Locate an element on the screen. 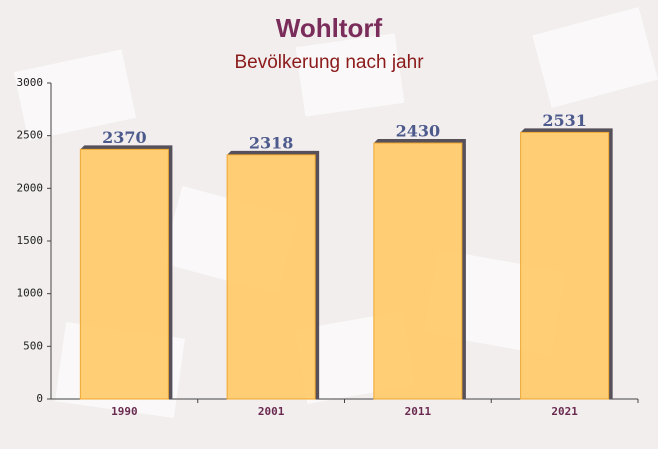  y-tick-label: 500 is located at coordinates (33, 345).